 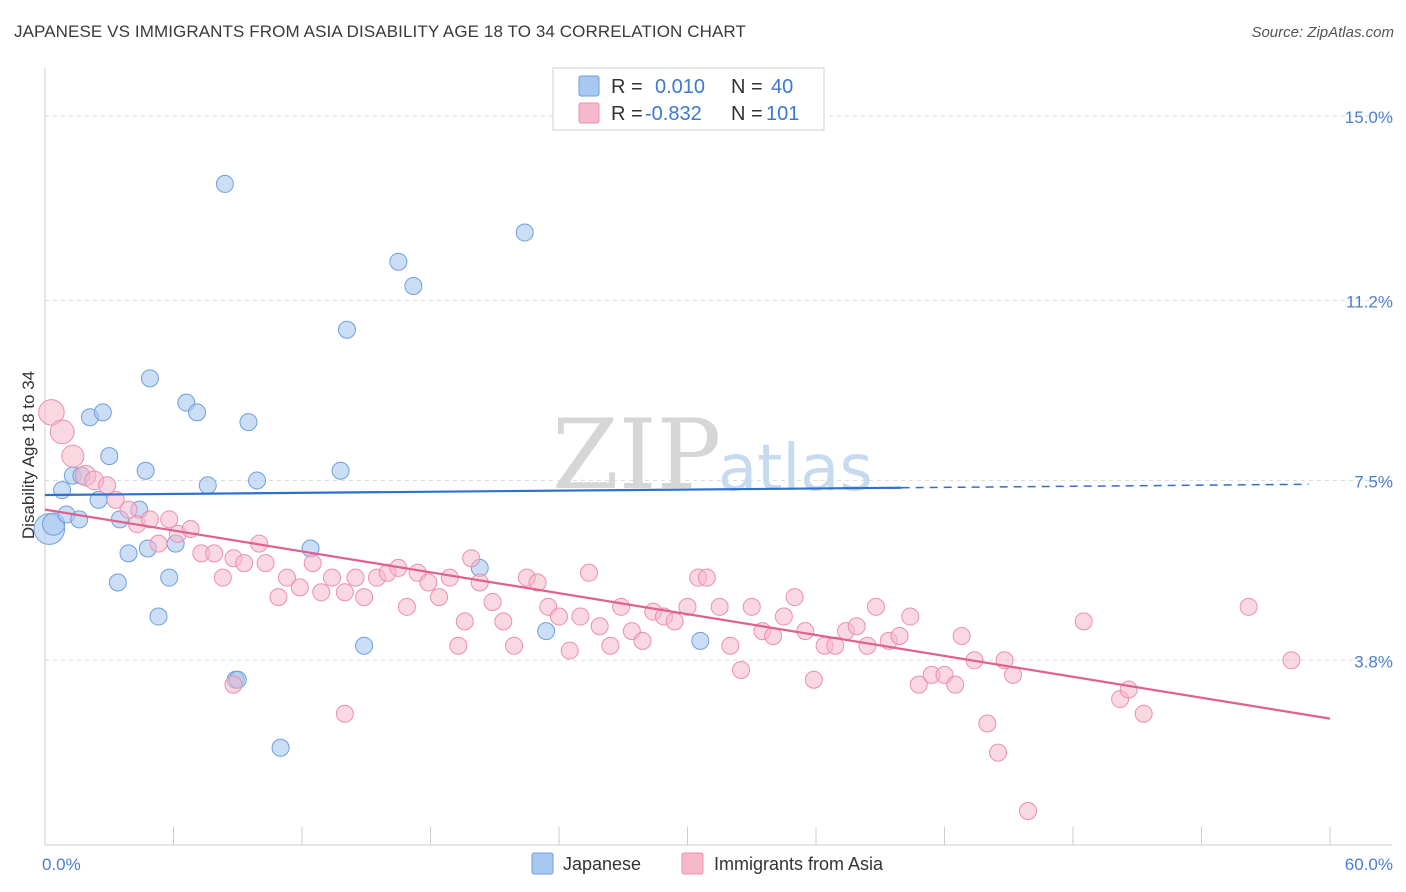 I want to click on y-axis-label: Disability Age 18 to 34, so click(x=28, y=455).